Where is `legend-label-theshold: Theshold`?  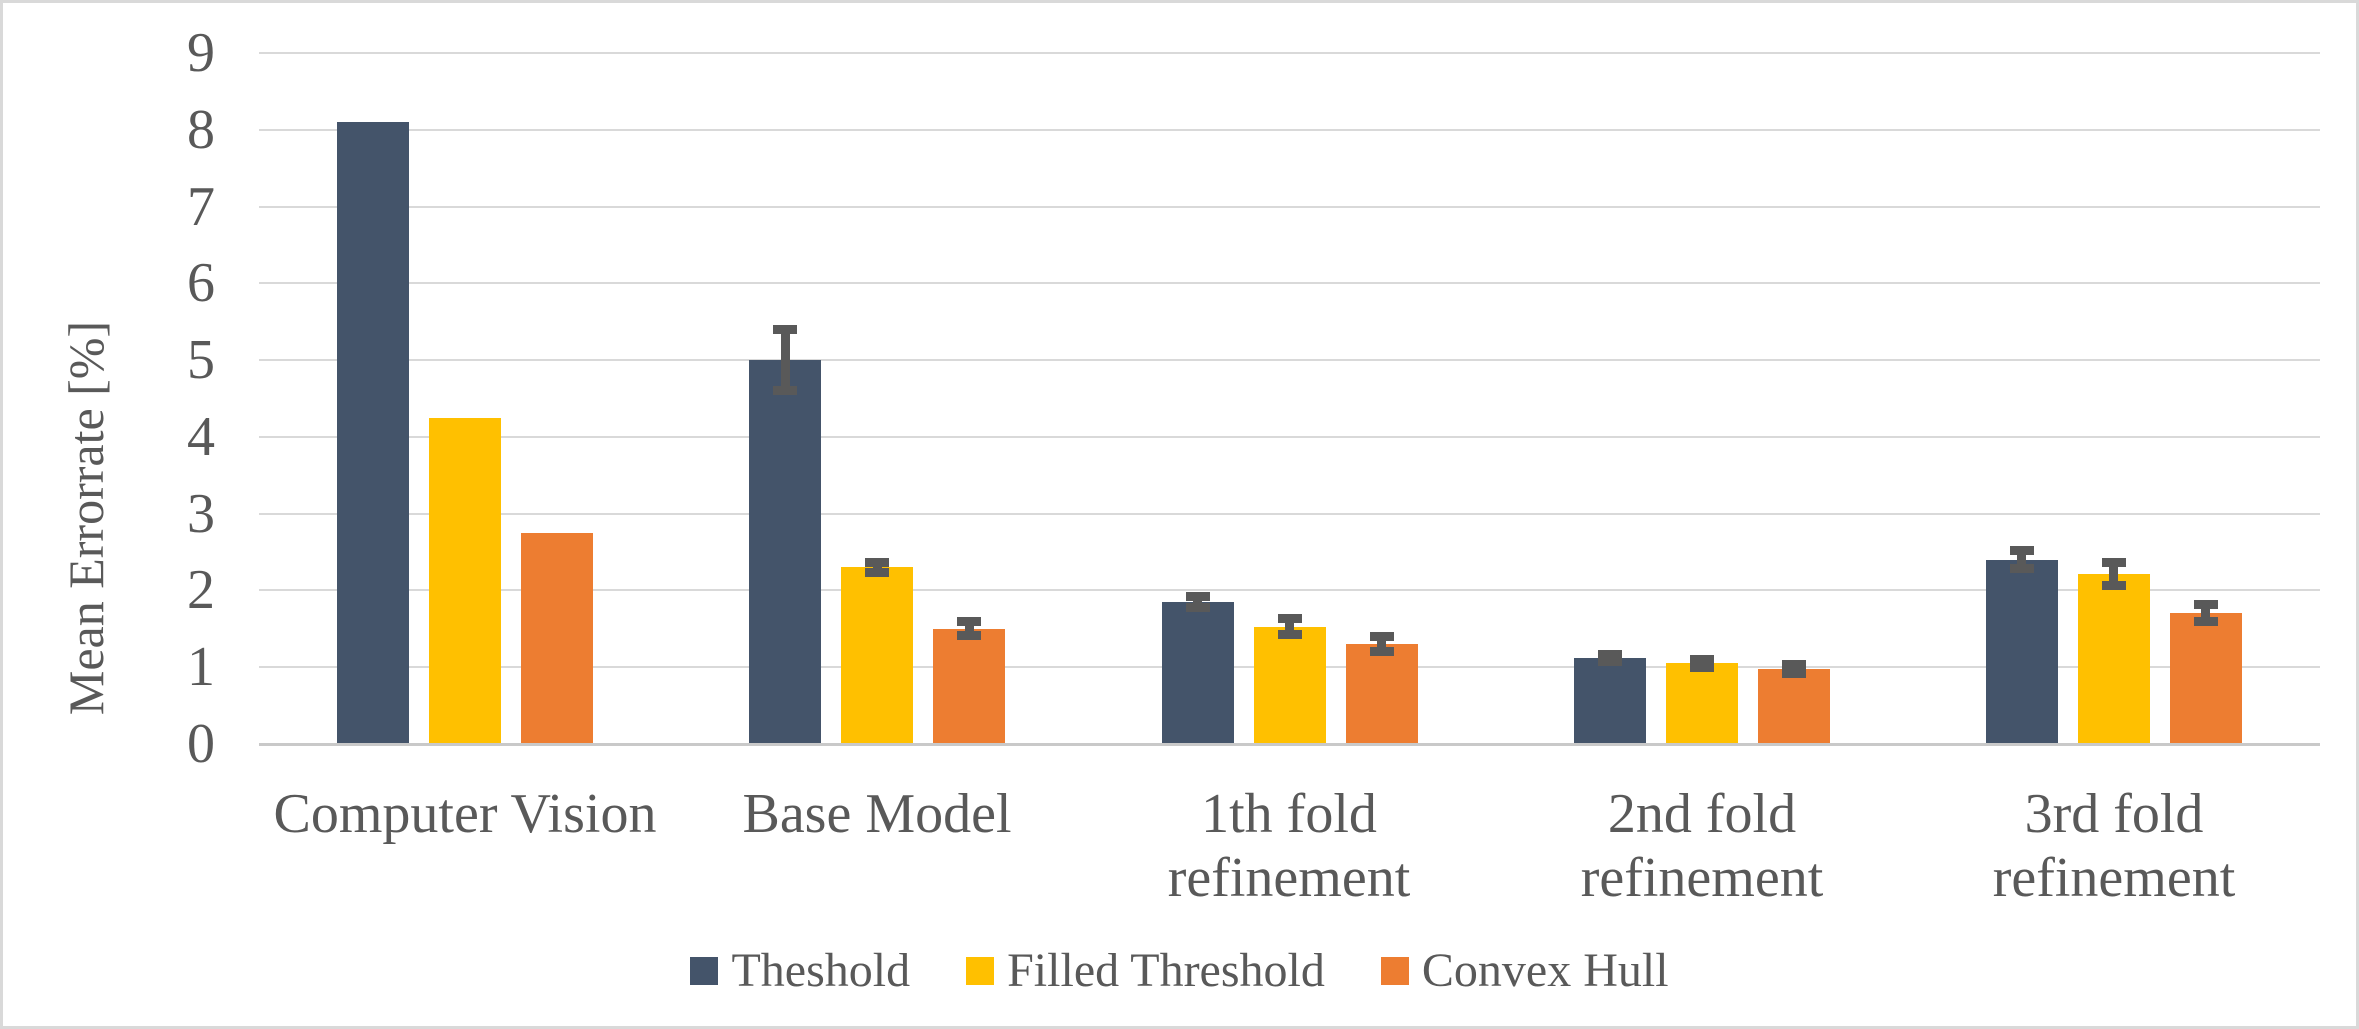
legend-label-theshold: Theshold is located at coordinates (821, 970).